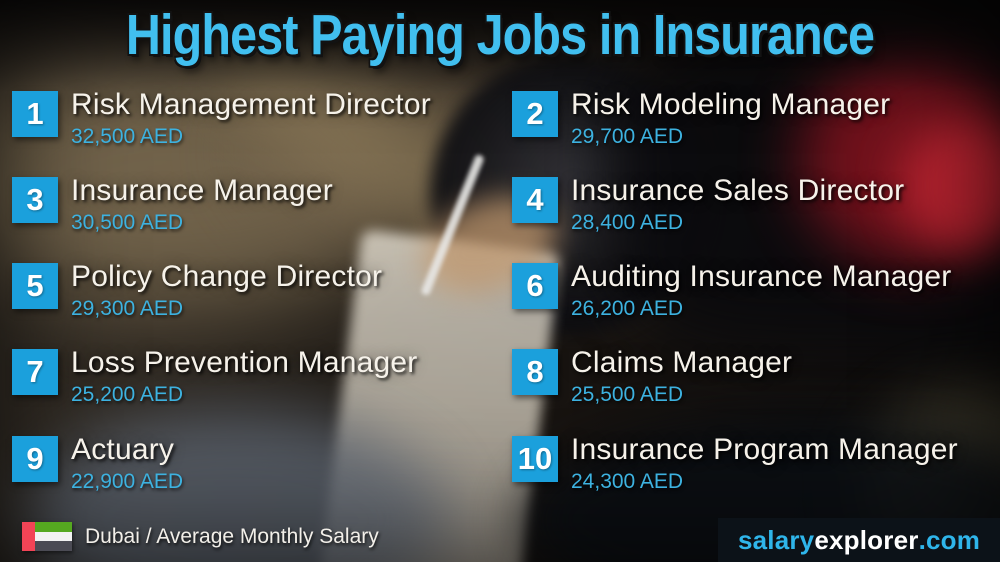 The height and width of the screenshot is (562, 1000). I want to click on job-entry-3: 3 Insurance Manager 30,500 AED, so click(251, 204).